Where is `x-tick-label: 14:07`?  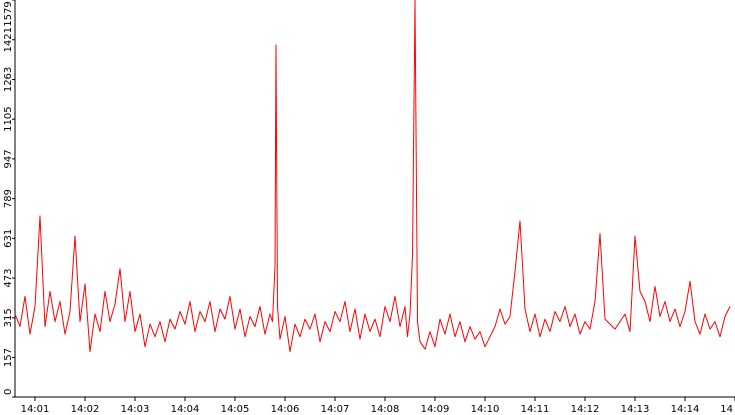 x-tick-label: 14:07 is located at coordinates (335, 409).